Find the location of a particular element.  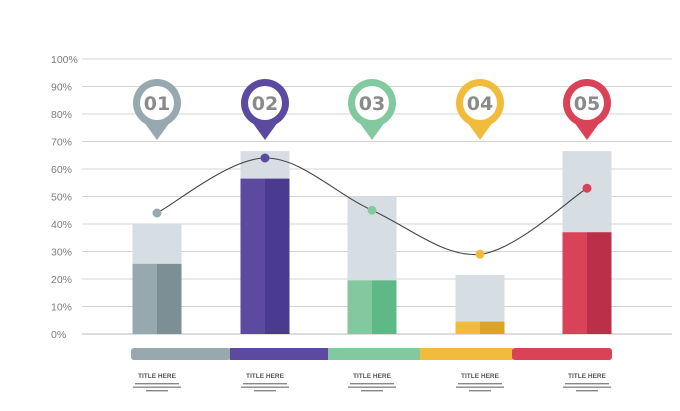

y-tick-label: 20% is located at coordinates (61, 280).